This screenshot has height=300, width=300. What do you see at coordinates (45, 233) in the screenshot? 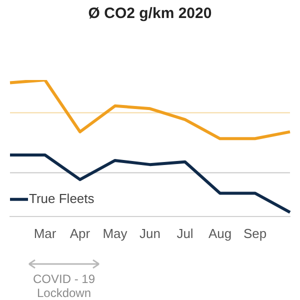
I see `x-tick-label: Mar` at bounding box center [45, 233].